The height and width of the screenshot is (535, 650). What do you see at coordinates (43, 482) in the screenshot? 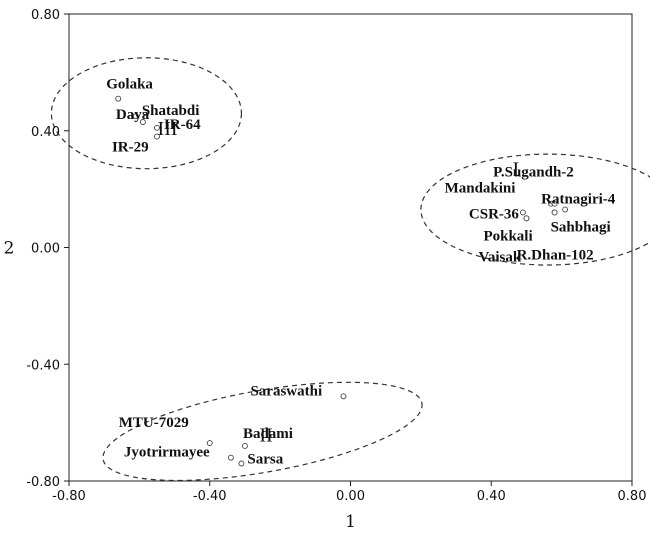
I see `y-tick-label: -0.80` at bounding box center [43, 482].